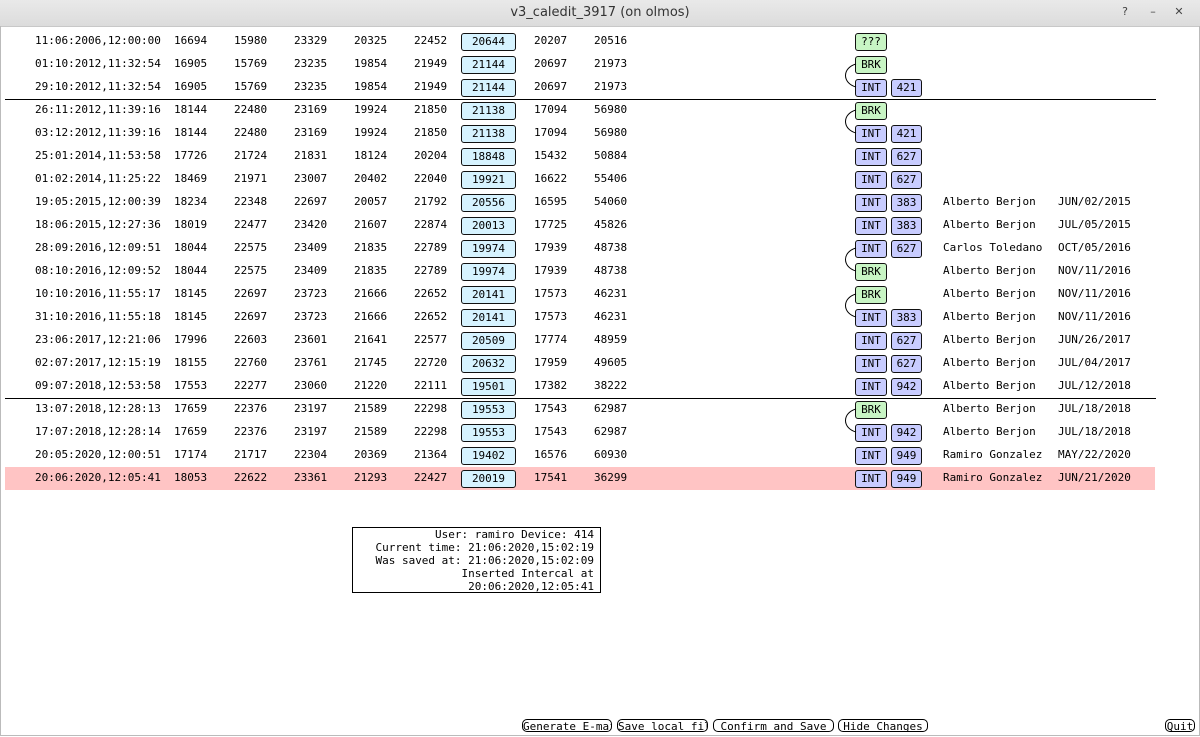 The image size is (1200, 737). I want to click on row-date: 10:10:2016,11:55:17, so click(98, 293).